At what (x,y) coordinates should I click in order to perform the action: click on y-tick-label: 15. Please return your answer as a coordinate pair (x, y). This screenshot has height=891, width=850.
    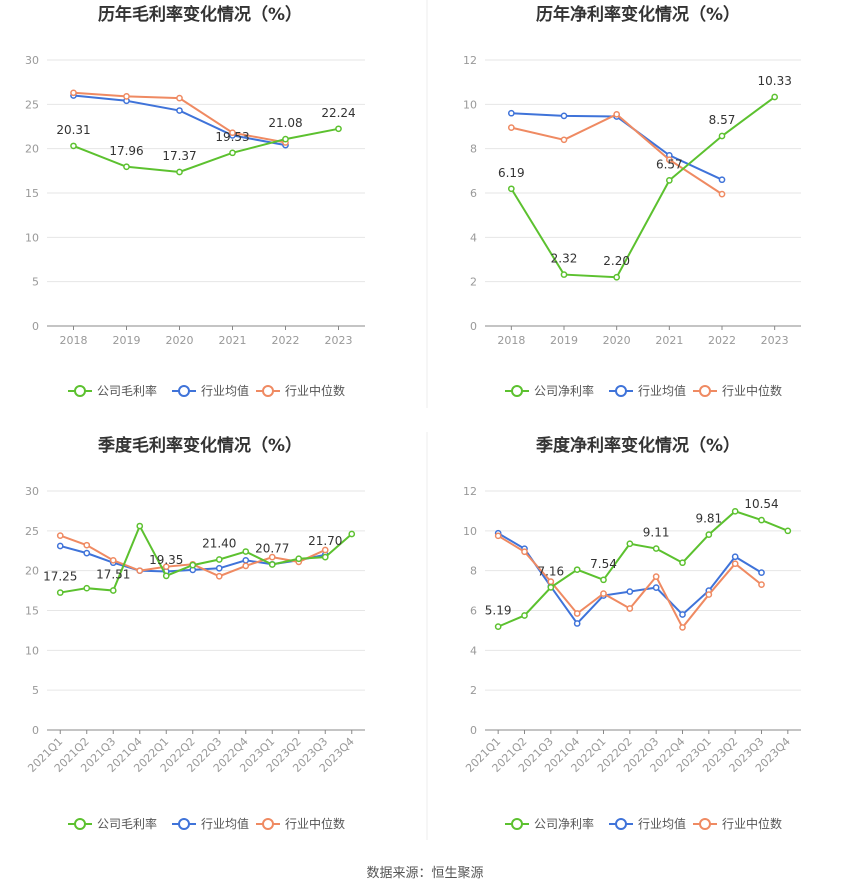
    Looking at the image, I should click on (32, 611).